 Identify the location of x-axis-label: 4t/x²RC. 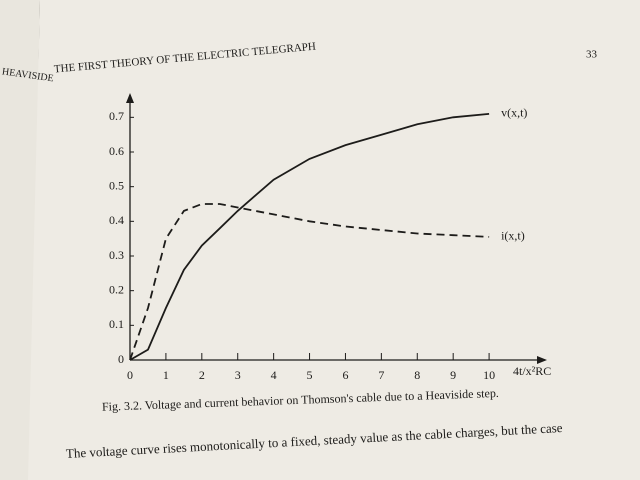
(532, 371).